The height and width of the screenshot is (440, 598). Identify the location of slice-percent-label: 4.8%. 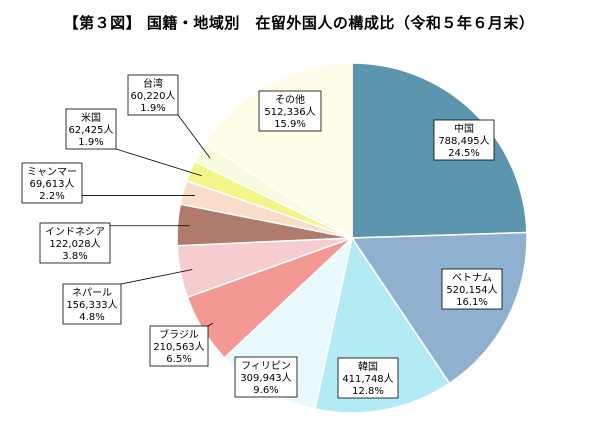
(91, 317).